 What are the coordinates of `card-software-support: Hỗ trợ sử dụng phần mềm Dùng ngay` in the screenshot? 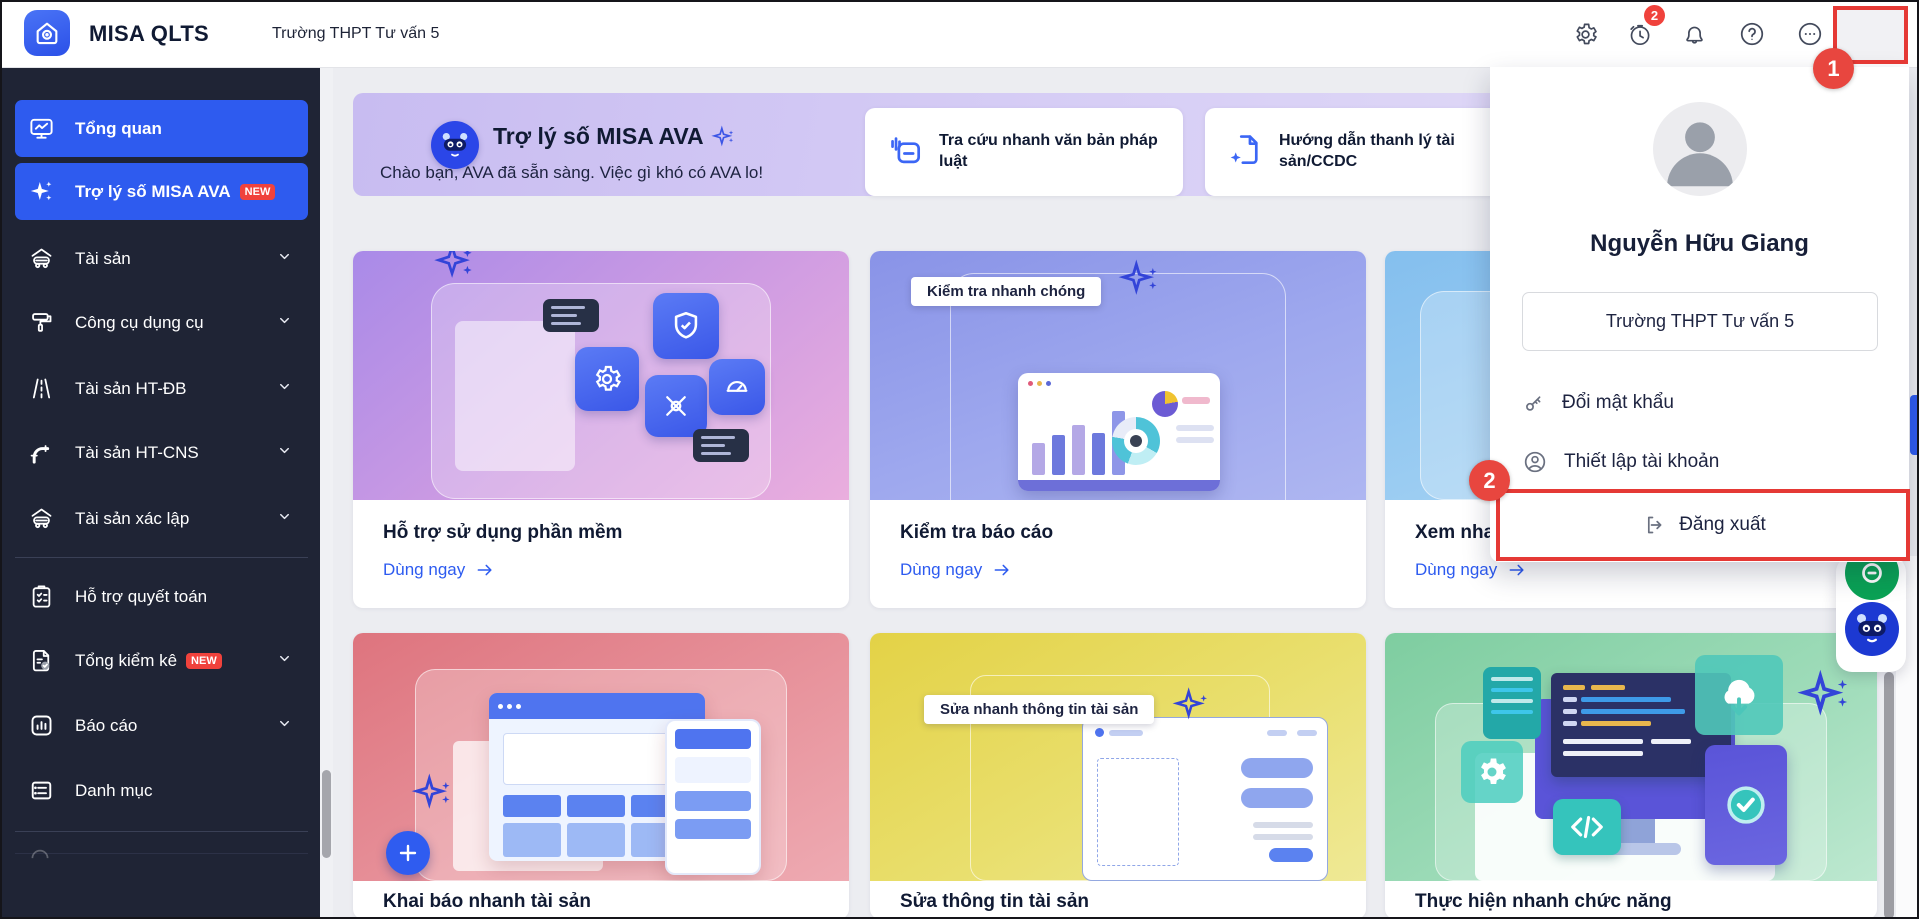 It's located at (601, 429).